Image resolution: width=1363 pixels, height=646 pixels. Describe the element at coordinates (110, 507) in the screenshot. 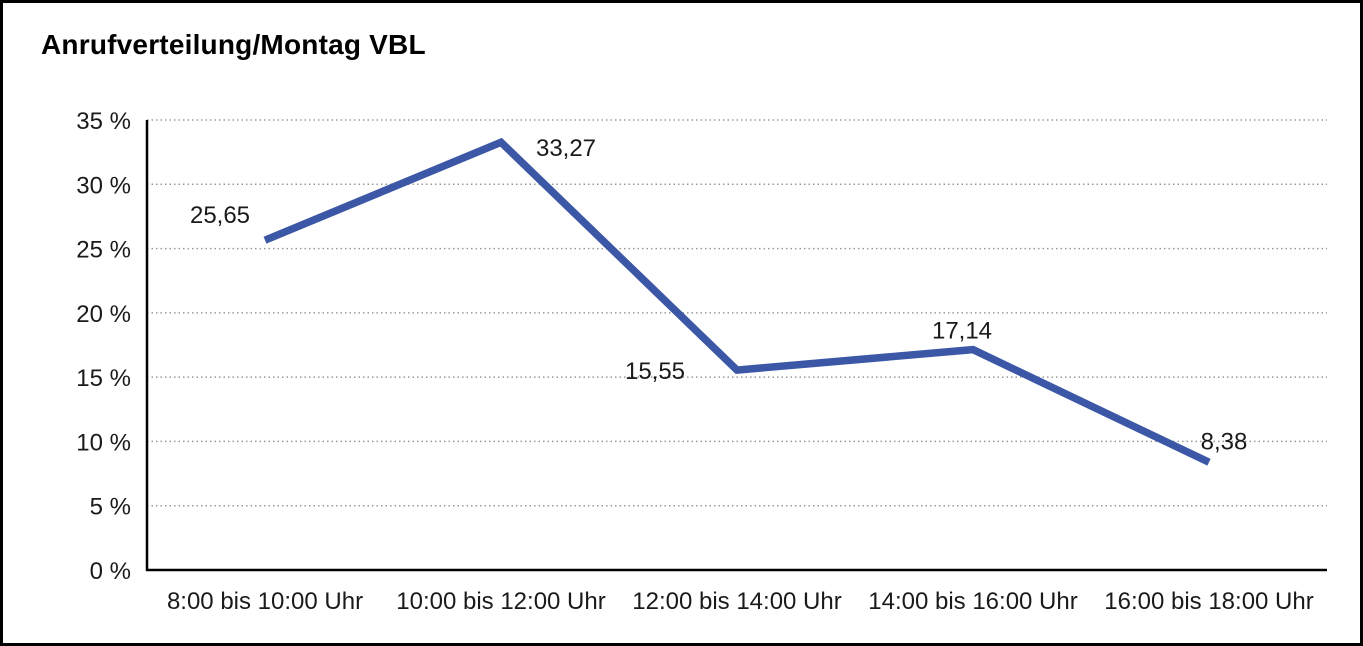

I see `y-tick-label: 5 %` at that location.